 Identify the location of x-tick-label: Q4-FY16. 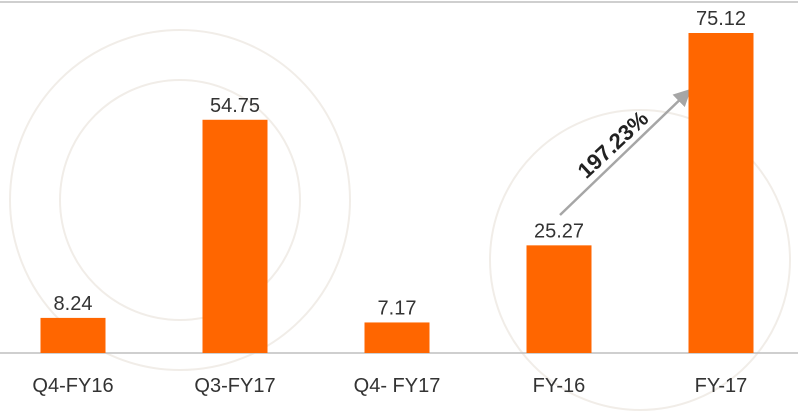
(72, 386).